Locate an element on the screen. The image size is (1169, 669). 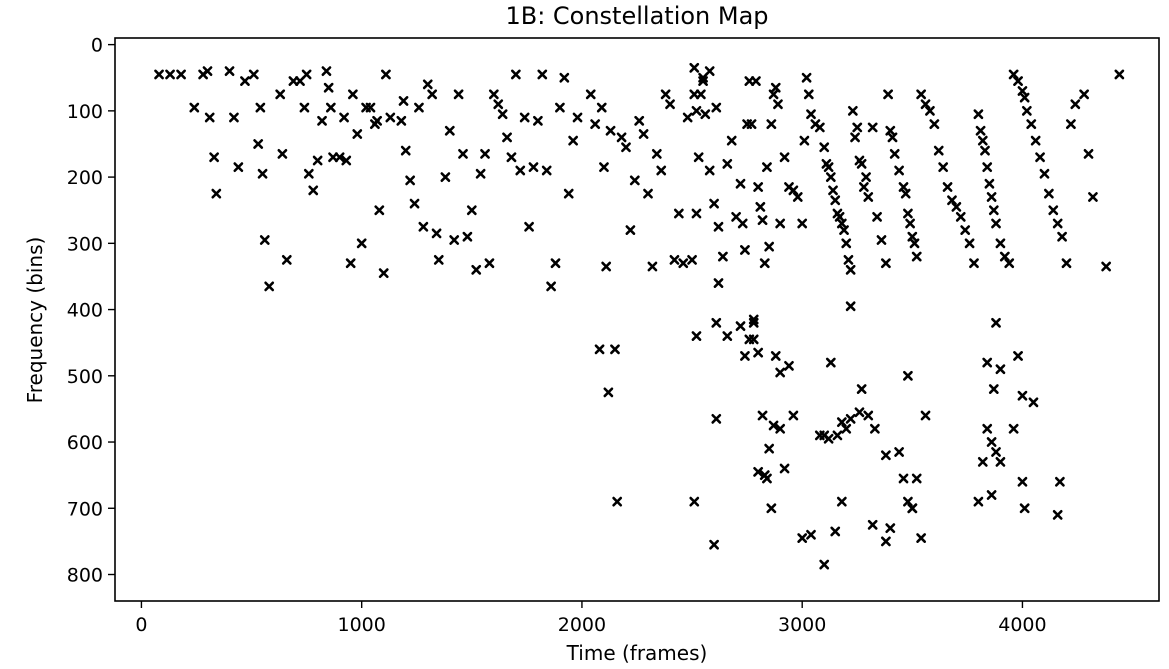
y-axis-ticks: 0 100 200 300 400 500 600 700 800 is located at coordinates (91, 311).